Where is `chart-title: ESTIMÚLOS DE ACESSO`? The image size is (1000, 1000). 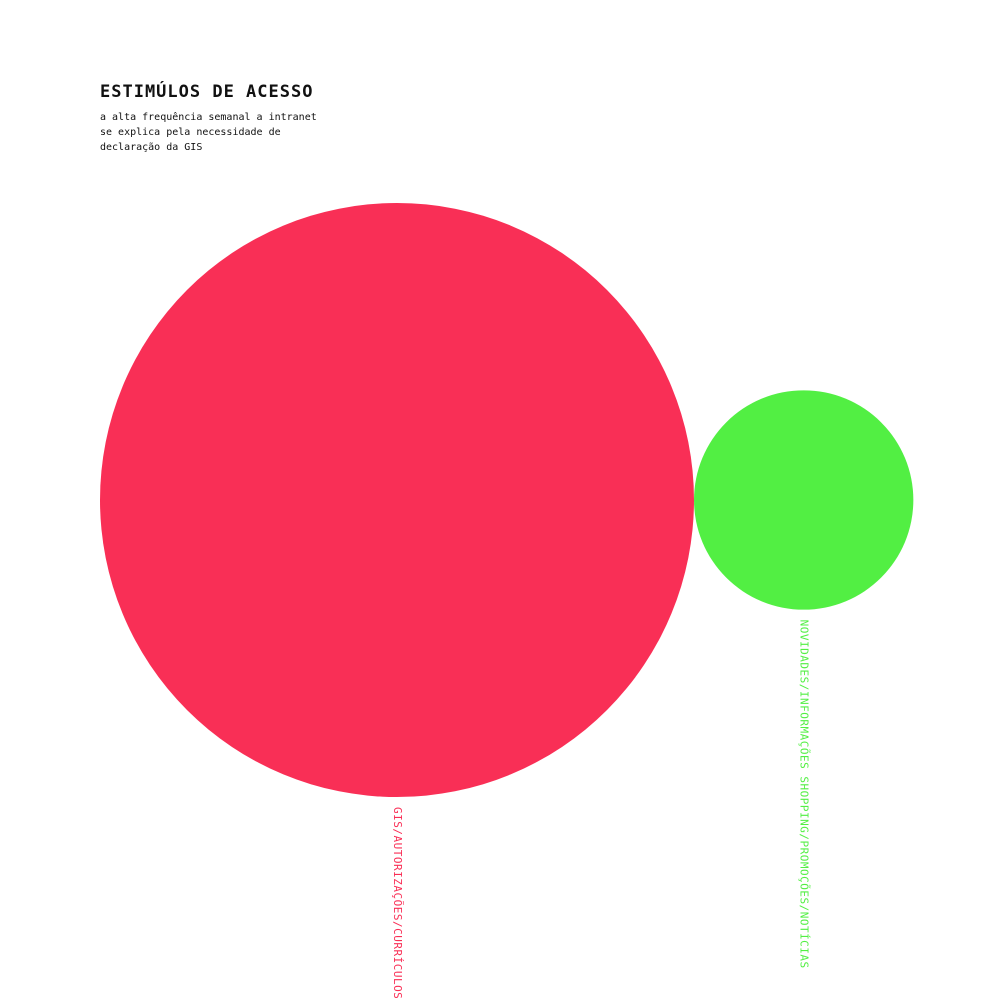 chart-title: ESTIMÚLOS DE ACESSO is located at coordinates (207, 92).